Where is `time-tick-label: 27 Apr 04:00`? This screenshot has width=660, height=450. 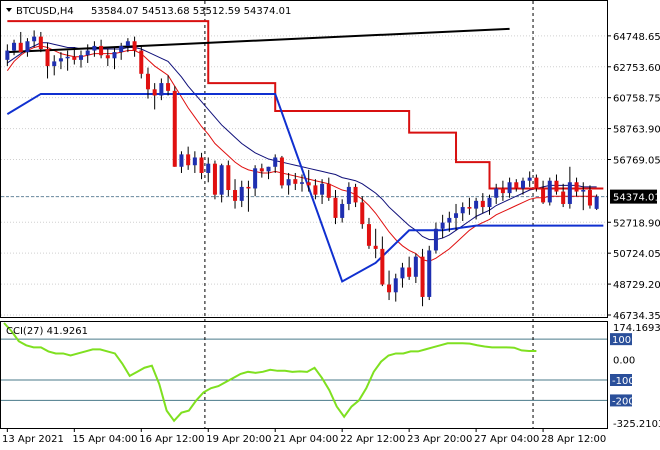
time-tick-label: 27 Apr 04:00 is located at coordinates (506, 439).